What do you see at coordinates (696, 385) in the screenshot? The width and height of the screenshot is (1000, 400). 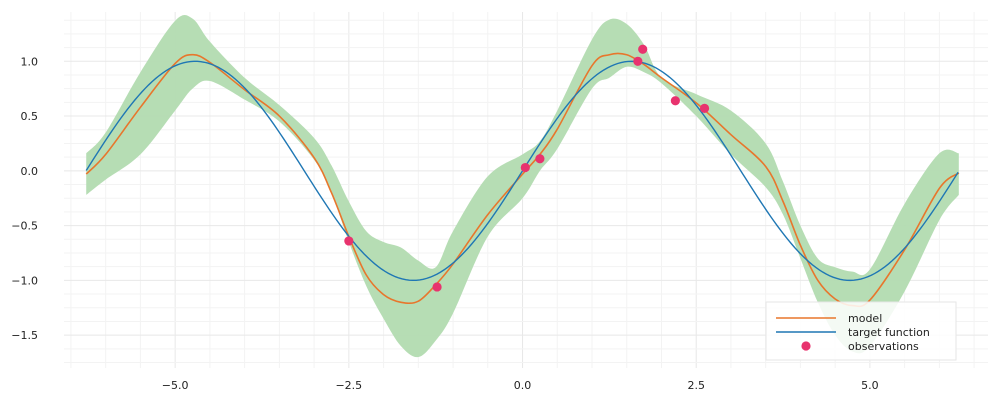 I see `x-tick-label: 2.5` at bounding box center [696, 385].